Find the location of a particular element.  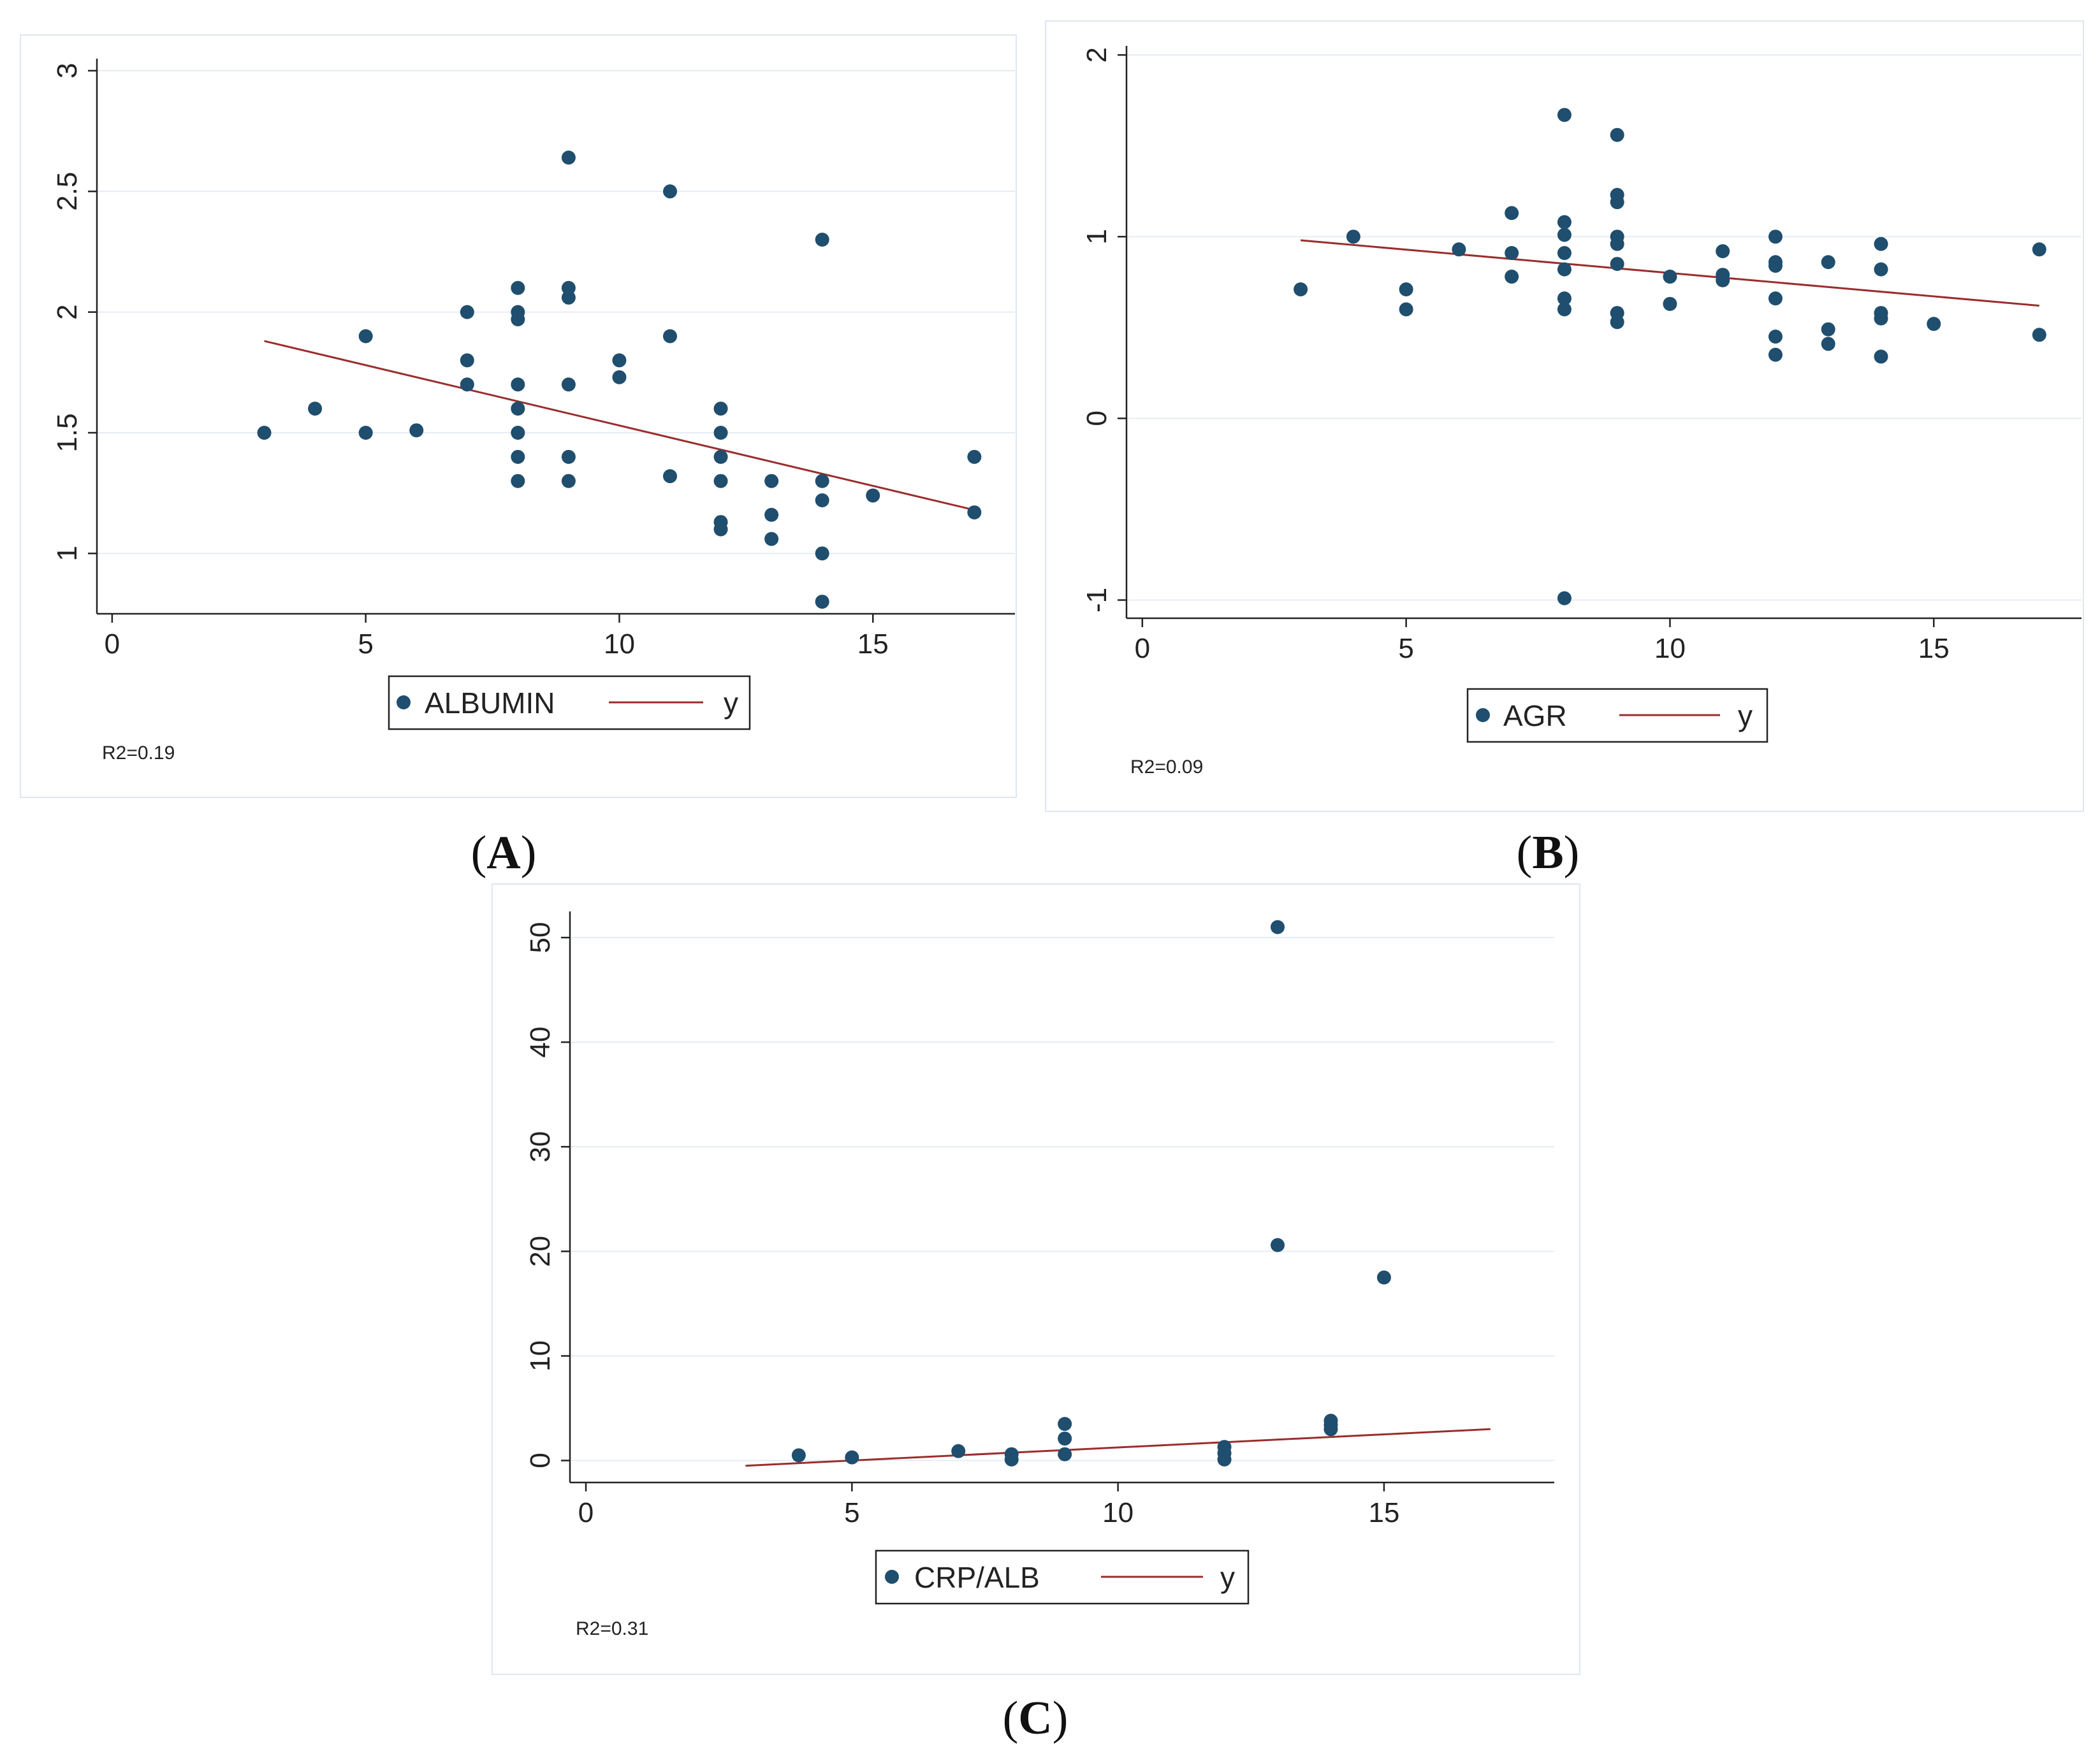

y-tick-label: -1 is located at coordinates (1096, 600).